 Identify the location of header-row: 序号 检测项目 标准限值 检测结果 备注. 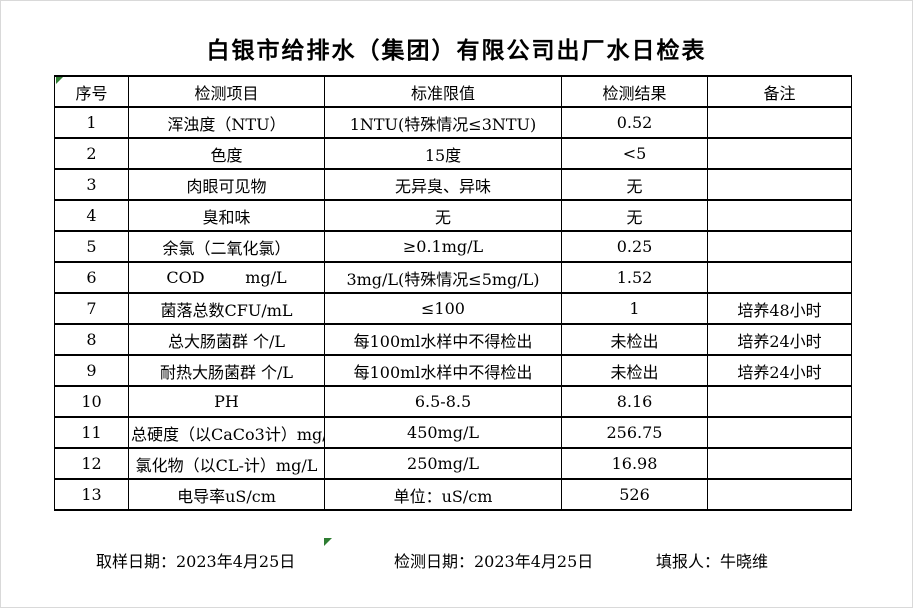
(453, 91).